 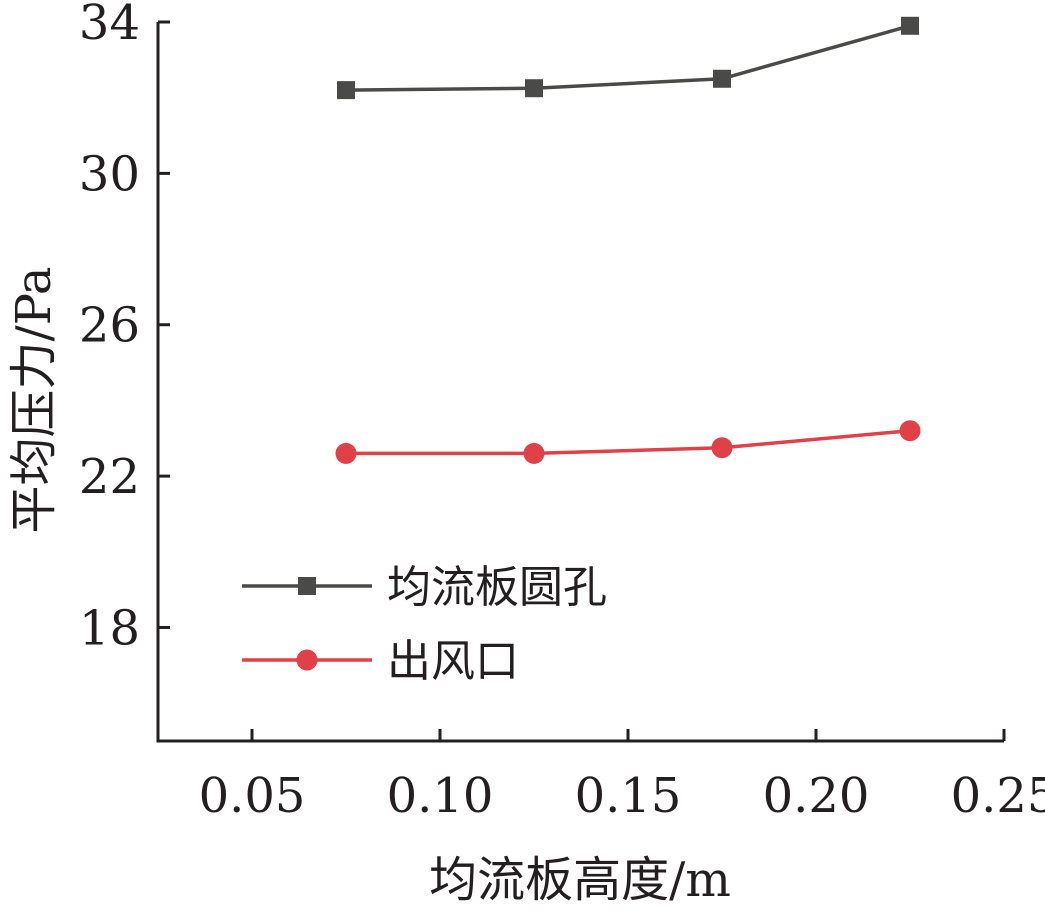 What do you see at coordinates (252, 796) in the screenshot?
I see `x-tick-label: 0.05` at bounding box center [252, 796].